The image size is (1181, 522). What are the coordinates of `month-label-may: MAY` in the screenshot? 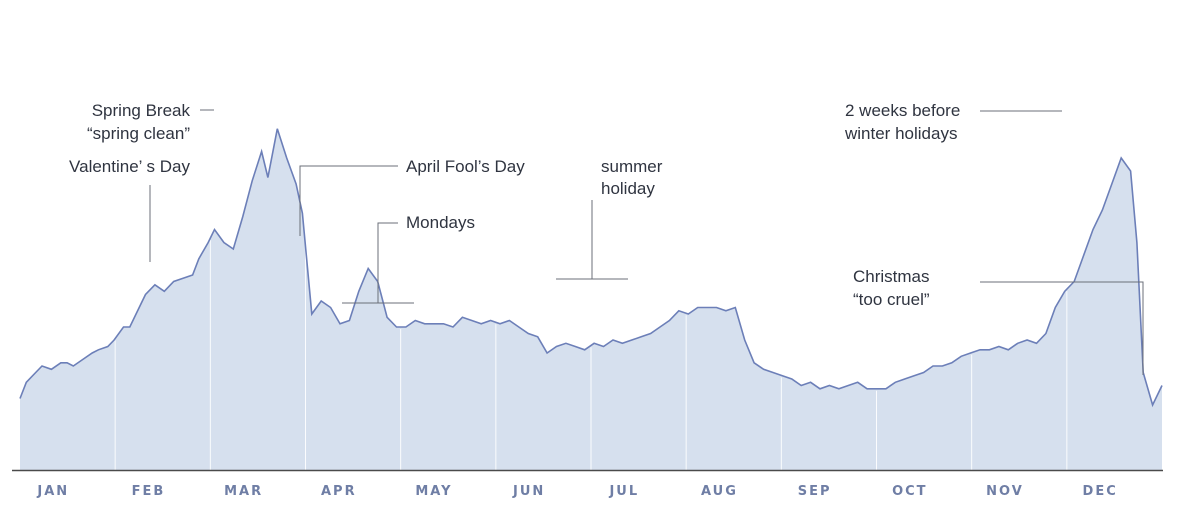 It's located at (433, 491).